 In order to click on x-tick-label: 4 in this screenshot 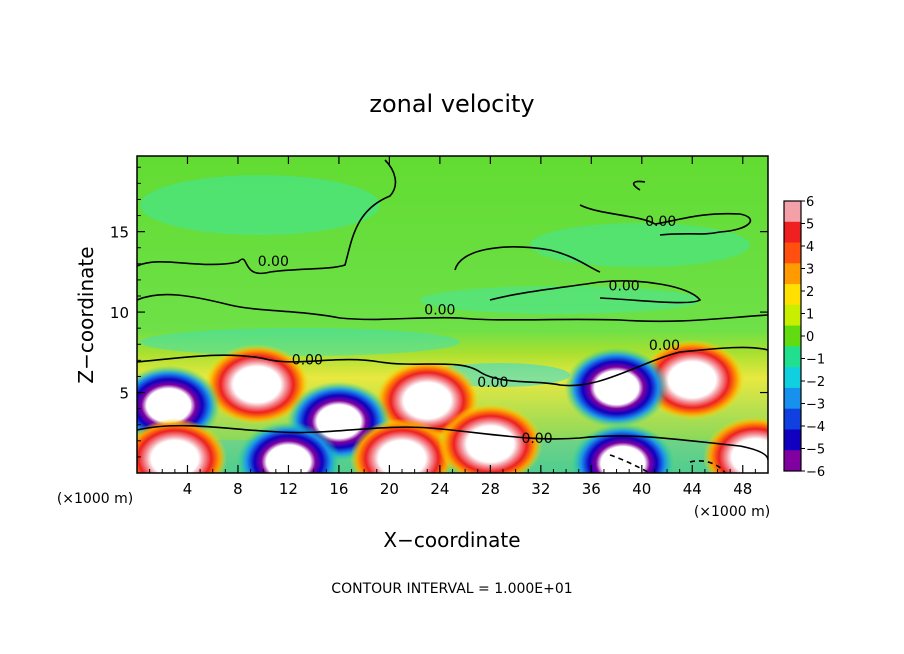, I will do `click(188, 489)`.